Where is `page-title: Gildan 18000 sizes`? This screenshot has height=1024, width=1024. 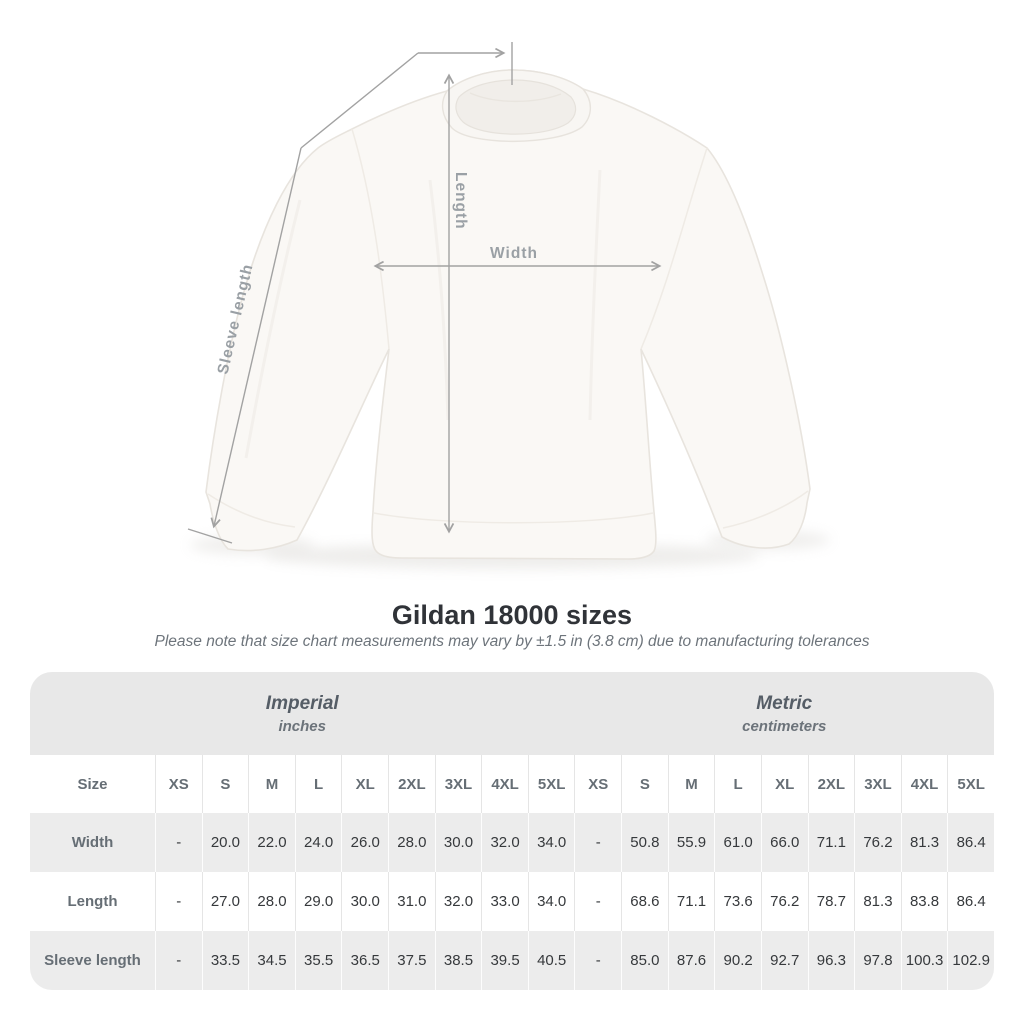
page-title: Gildan 18000 sizes is located at coordinates (512, 615).